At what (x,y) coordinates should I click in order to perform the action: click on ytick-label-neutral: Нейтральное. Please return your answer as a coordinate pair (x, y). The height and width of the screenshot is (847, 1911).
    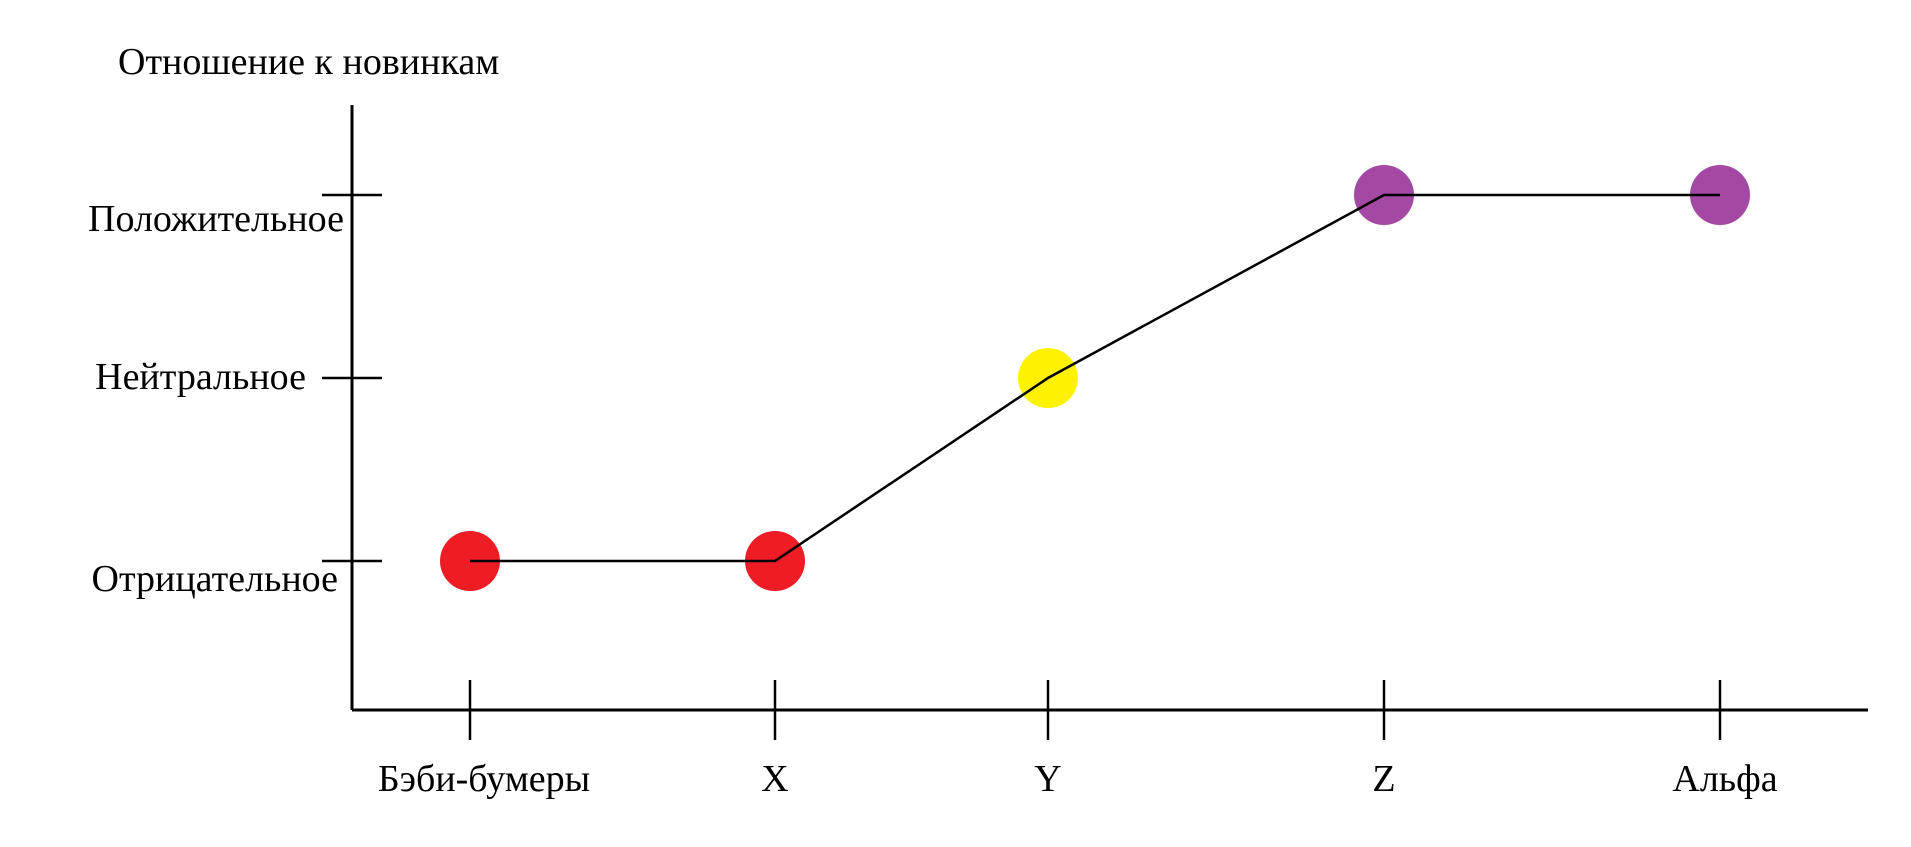
    Looking at the image, I should click on (200, 377).